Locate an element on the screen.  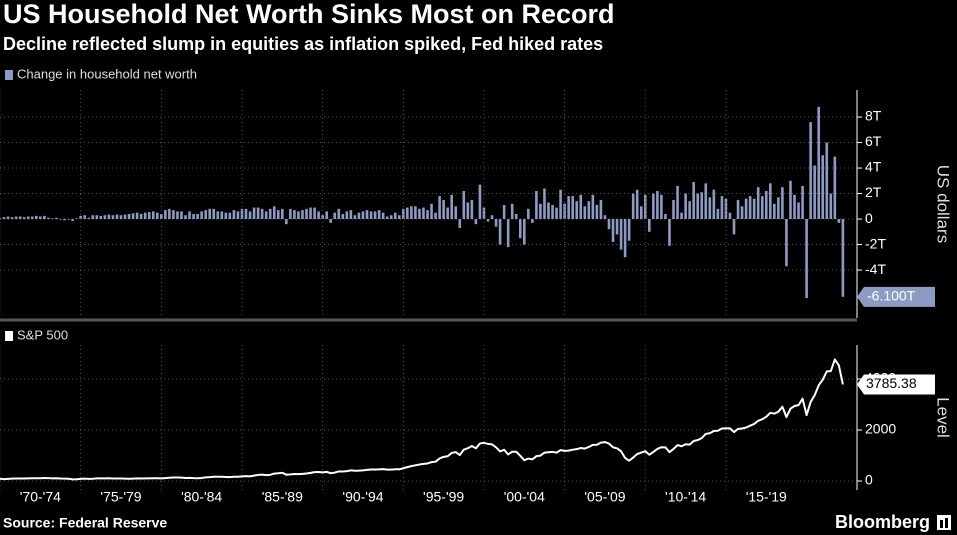
x-tick-label: '10-'14 is located at coordinates (685, 497).